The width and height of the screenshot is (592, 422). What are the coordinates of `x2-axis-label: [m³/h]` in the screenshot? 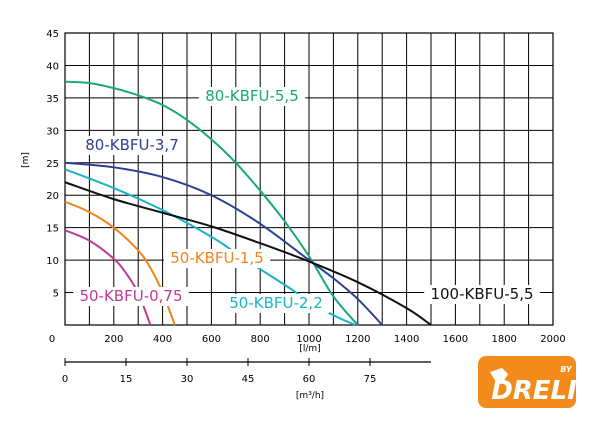 It's located at (310, 396).